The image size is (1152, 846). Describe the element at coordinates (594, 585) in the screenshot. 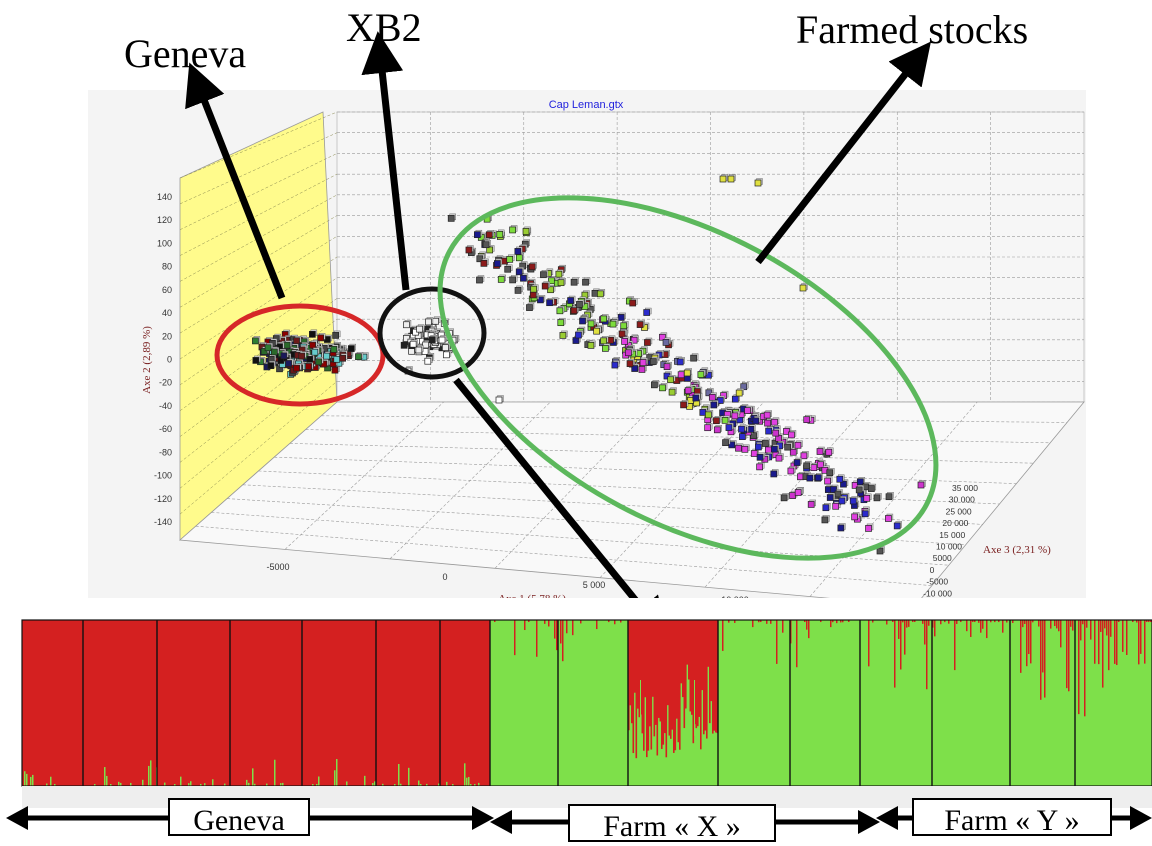

I see `axis1-tick-label: 5 000` at that location.